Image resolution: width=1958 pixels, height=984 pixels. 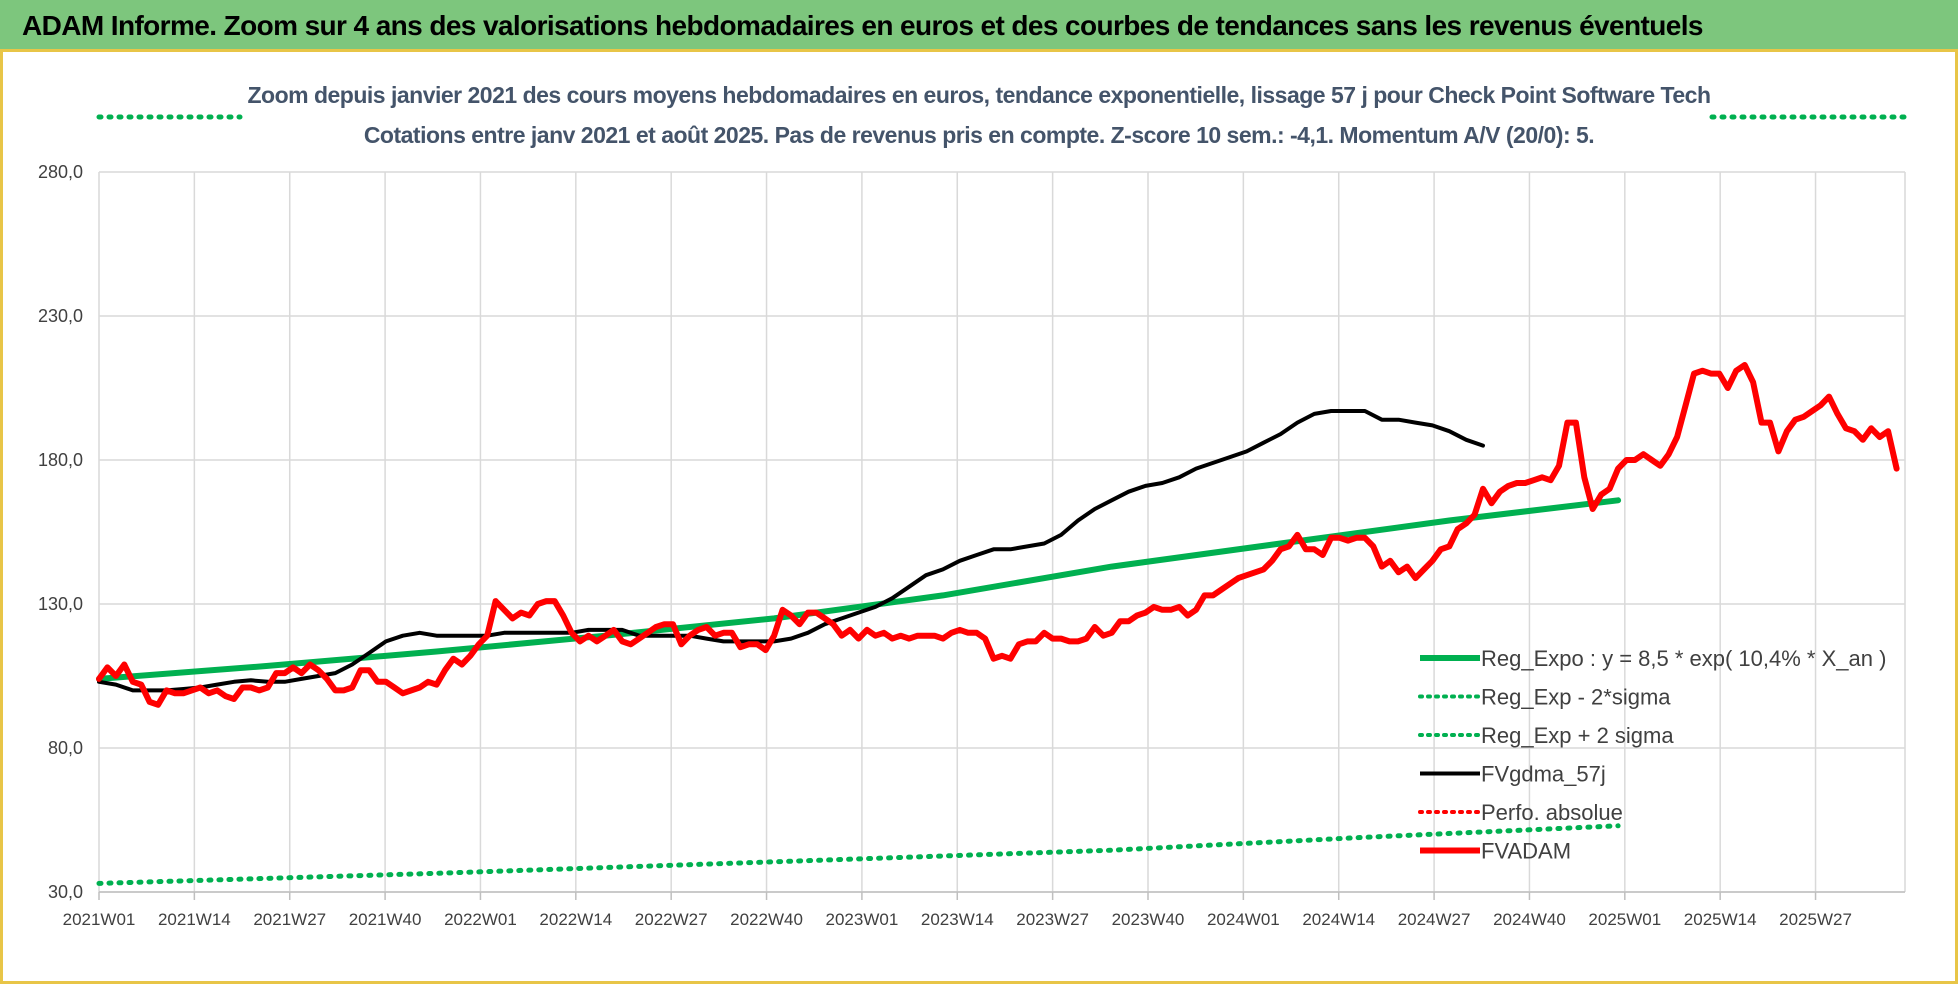 What do you see at coordinates (859, 589) in the screenshot?
I see `reg-expo-line` at bounding box center [859, 589].